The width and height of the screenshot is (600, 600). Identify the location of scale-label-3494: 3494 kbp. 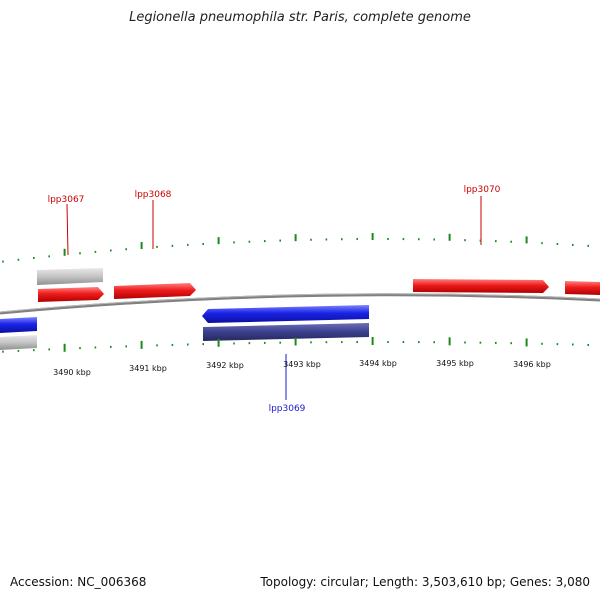
(378, 363).